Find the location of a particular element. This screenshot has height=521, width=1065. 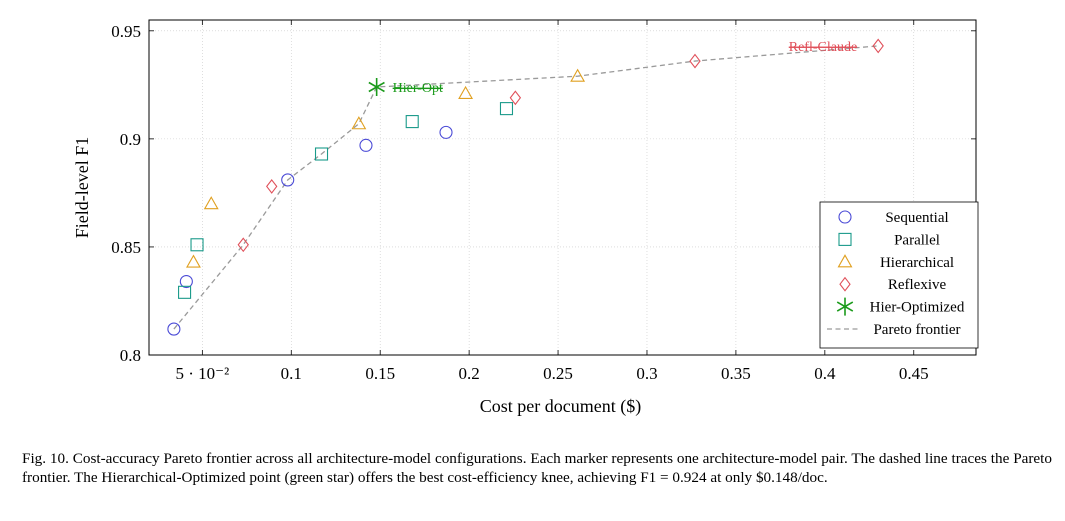

x-tick-label: 0.25 is located at coordinates (558, 373).